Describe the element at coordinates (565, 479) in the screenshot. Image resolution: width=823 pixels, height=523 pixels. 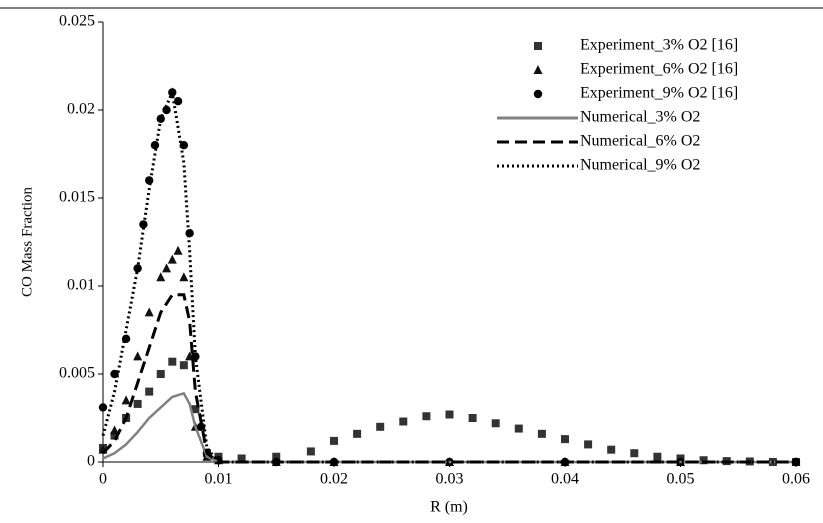
I see `x-tick-label: 0.04` at that location.